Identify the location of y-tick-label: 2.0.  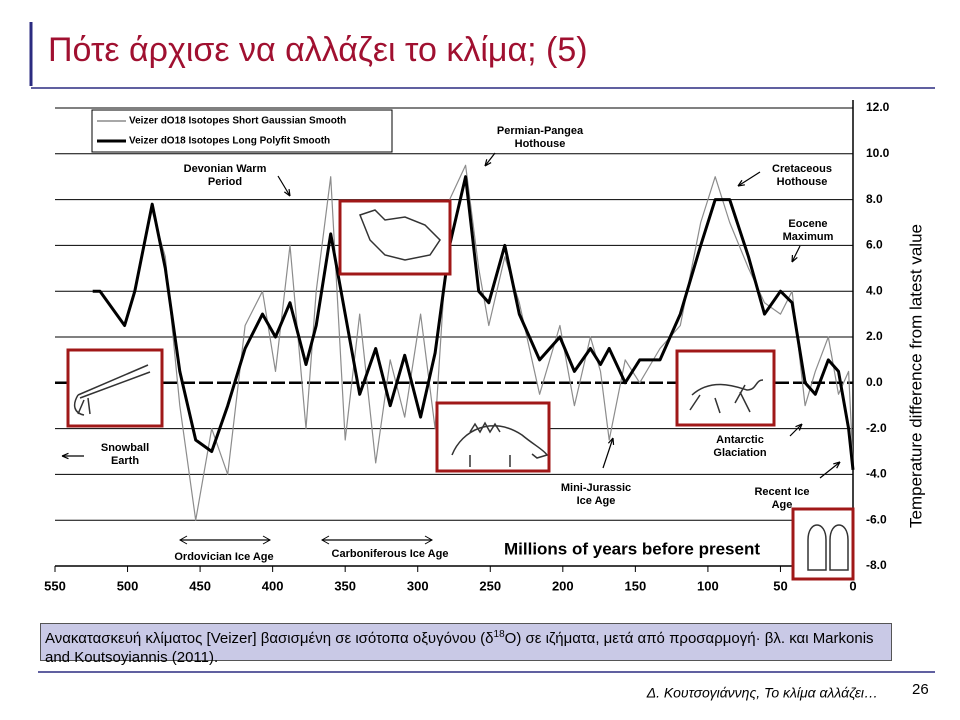
(874, 336).